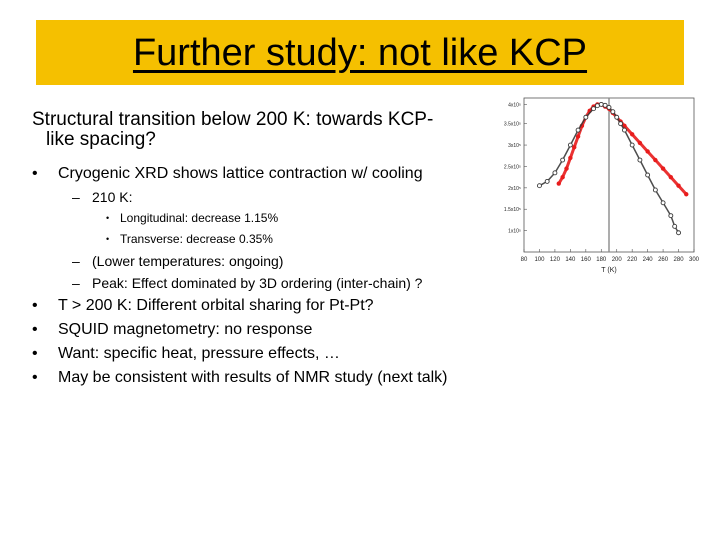 This screenshot has width=720, height=540. I want to click on y-tick-label: 1x10⁵, so click(514, 232).